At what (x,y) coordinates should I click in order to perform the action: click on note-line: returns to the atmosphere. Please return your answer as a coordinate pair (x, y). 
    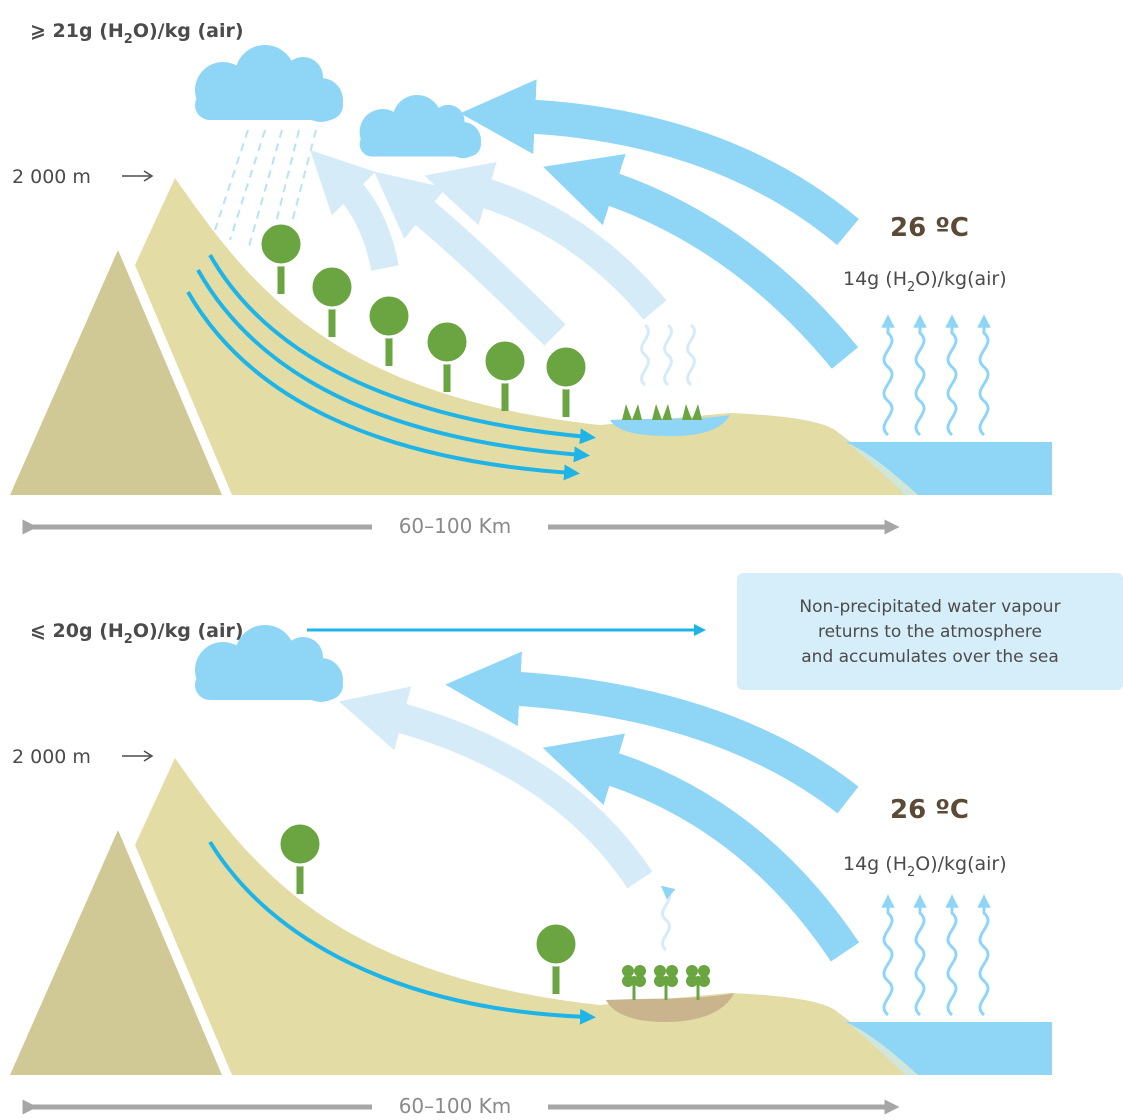
    Looking at the image, I should click on (930, 632).